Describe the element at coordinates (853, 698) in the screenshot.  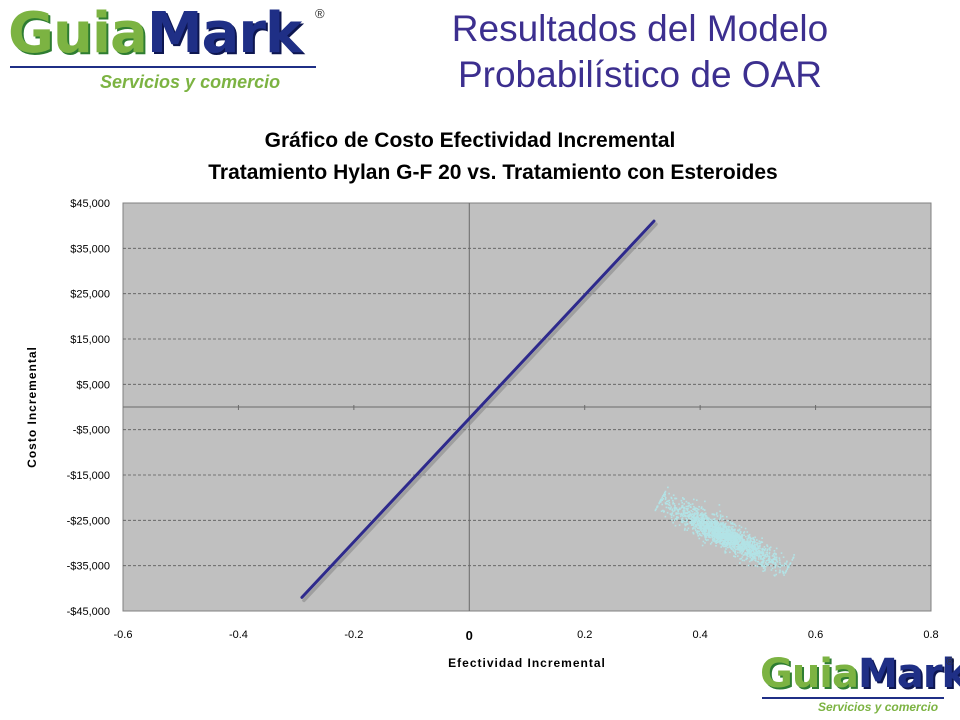
I see `footer-logo-underline` at that location.